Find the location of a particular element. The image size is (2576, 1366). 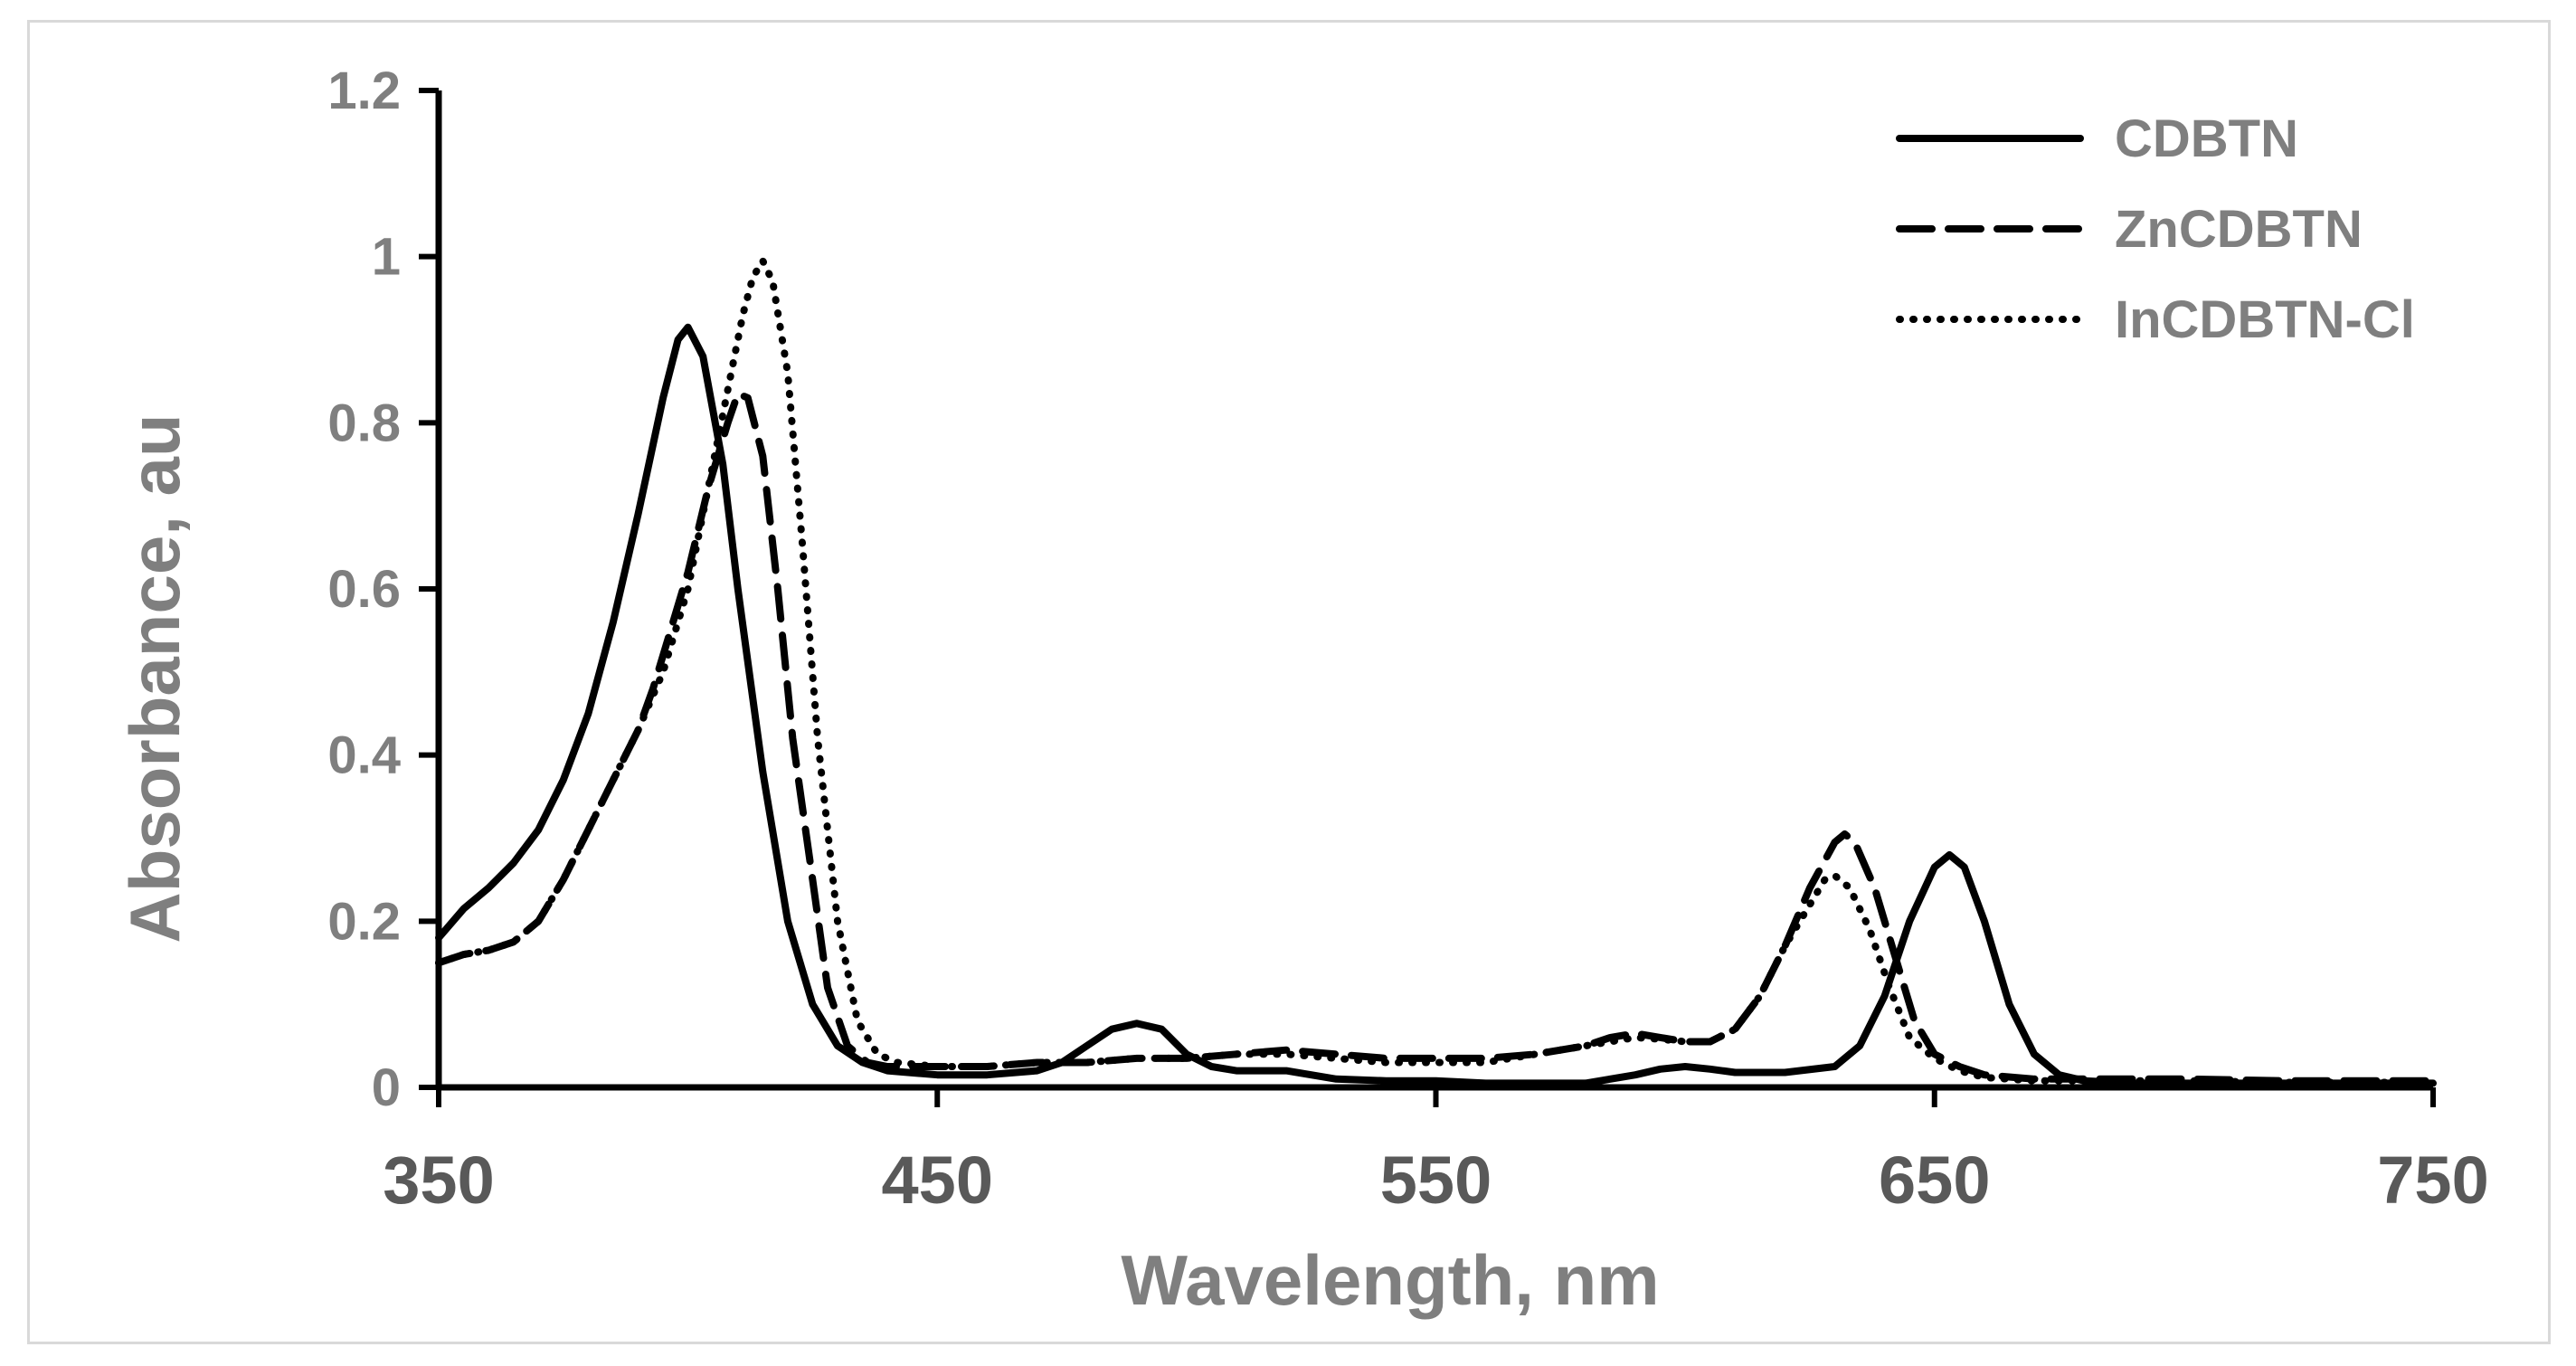

y-tick-label: 0.2 is located at coordinates (364, 921).